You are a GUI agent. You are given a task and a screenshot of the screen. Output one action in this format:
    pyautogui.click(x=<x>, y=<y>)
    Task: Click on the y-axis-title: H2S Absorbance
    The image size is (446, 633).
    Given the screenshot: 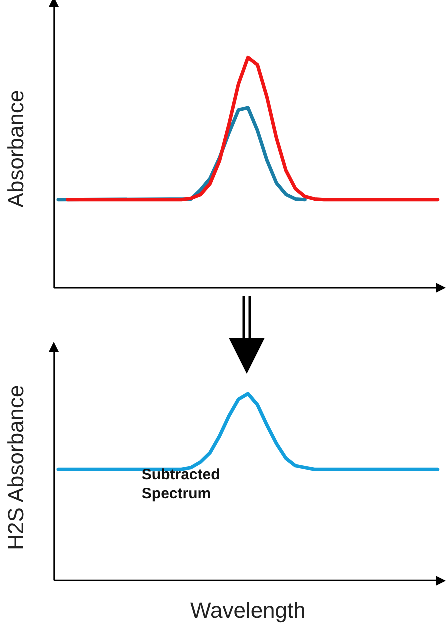 What is the action you would take?
    pyautogui.click(x=15, y=467)
    